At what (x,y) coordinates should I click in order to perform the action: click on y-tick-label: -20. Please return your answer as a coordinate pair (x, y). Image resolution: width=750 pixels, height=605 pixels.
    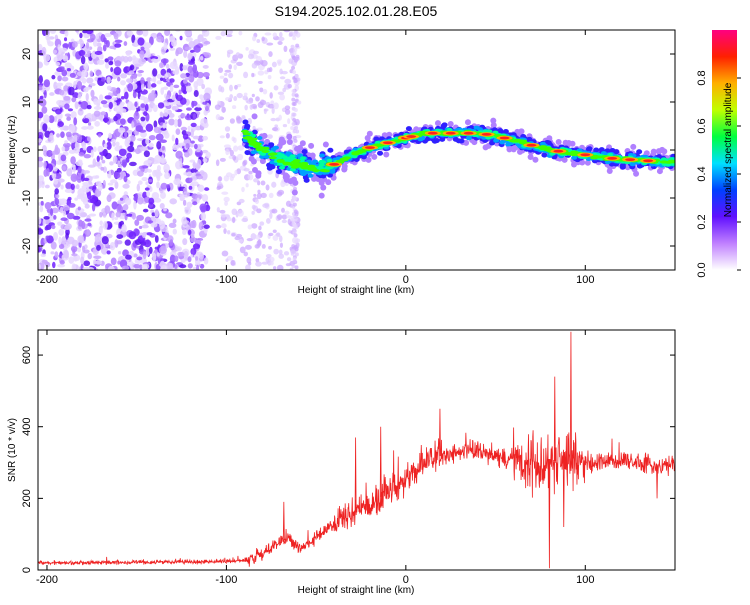
    Looking at the image, I should click on (27, 246).